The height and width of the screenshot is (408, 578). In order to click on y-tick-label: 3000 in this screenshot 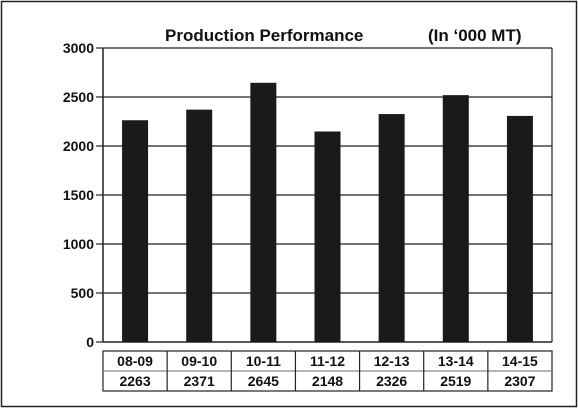, I will do `click(78, 48)`.